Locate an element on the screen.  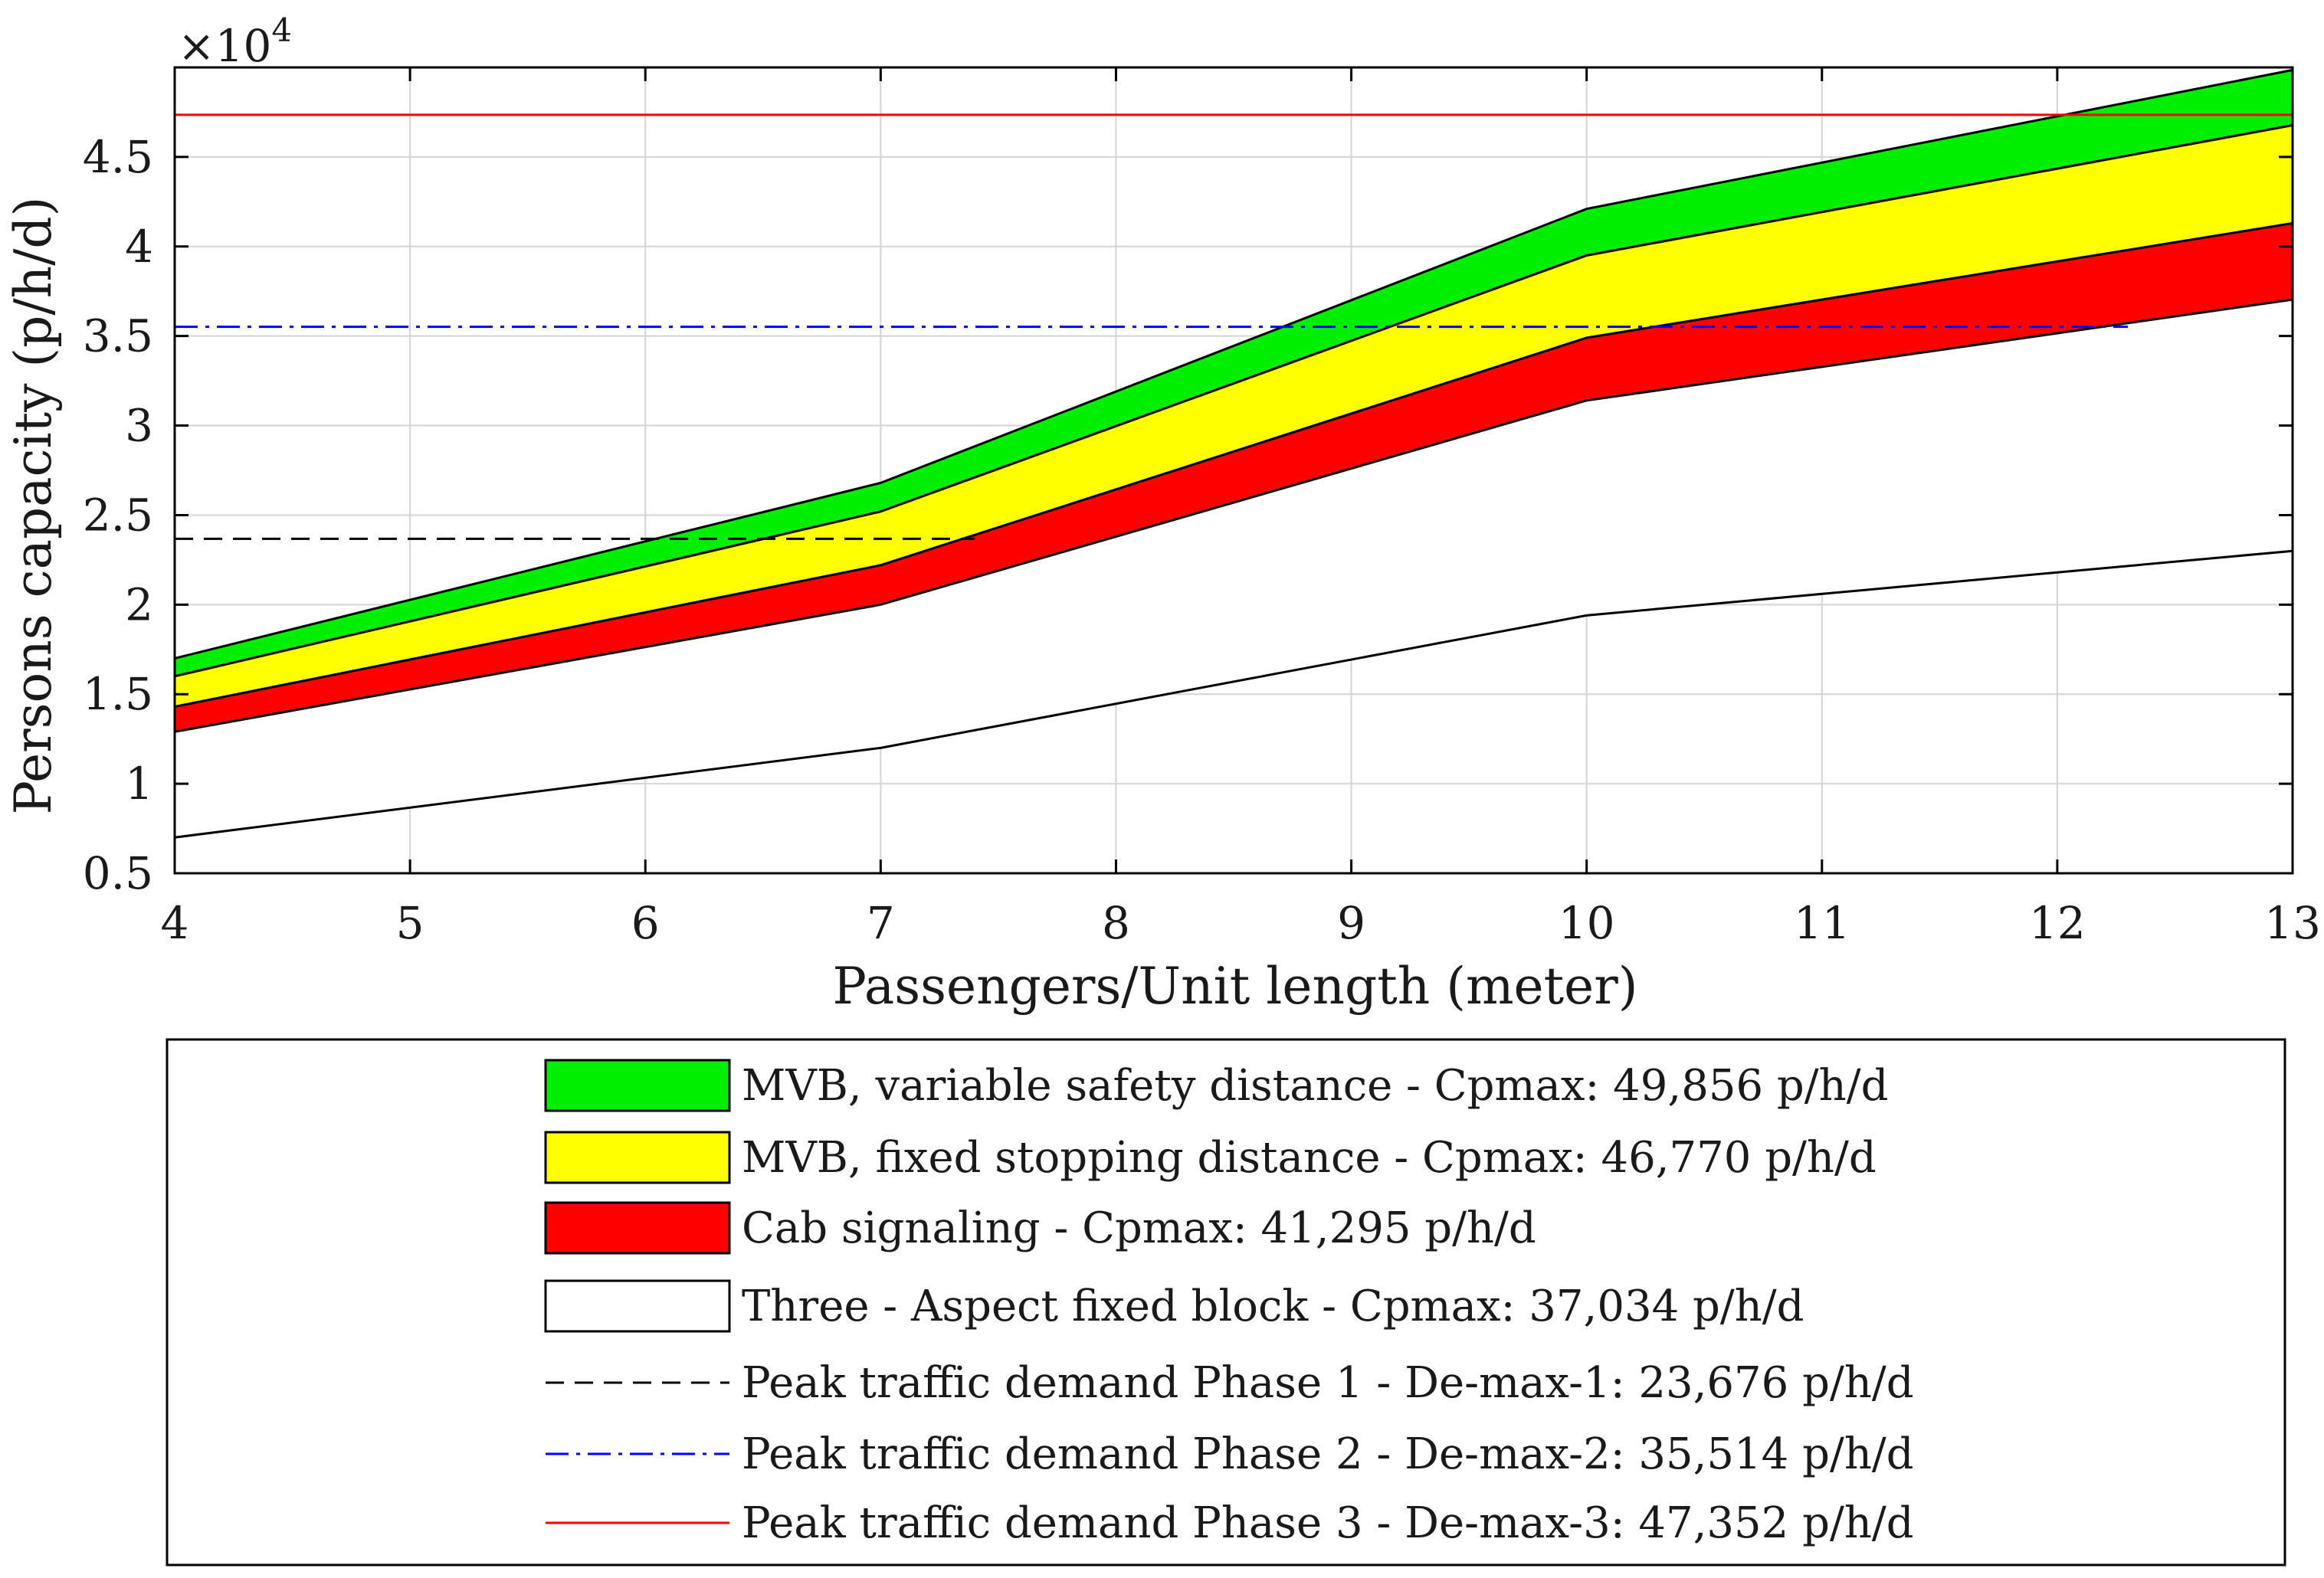
y-exponent-label: ×10⁴ is located at coordinates (235, 41).